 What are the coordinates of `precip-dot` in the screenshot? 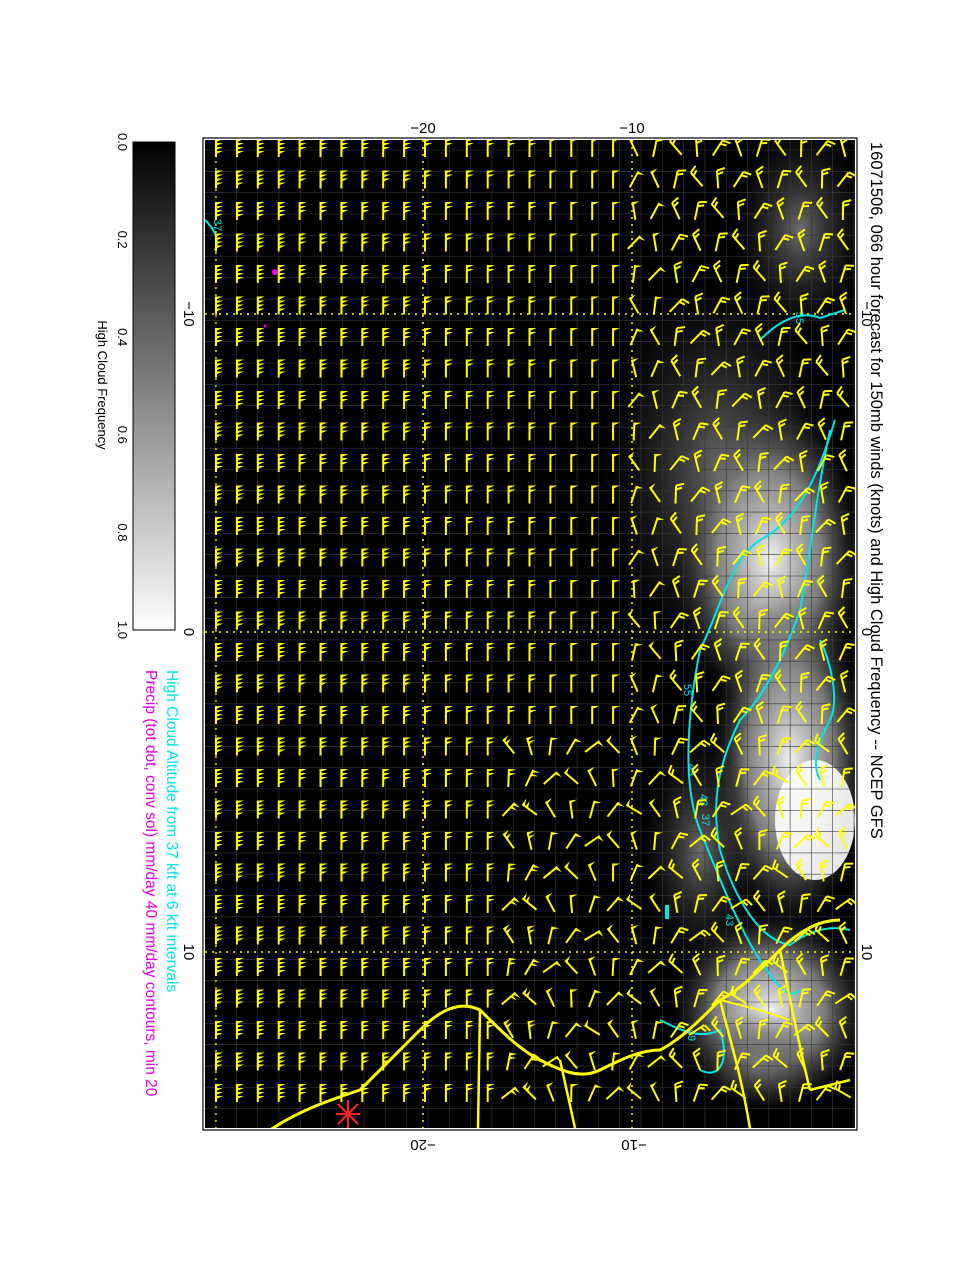 It's located at (275, 272).